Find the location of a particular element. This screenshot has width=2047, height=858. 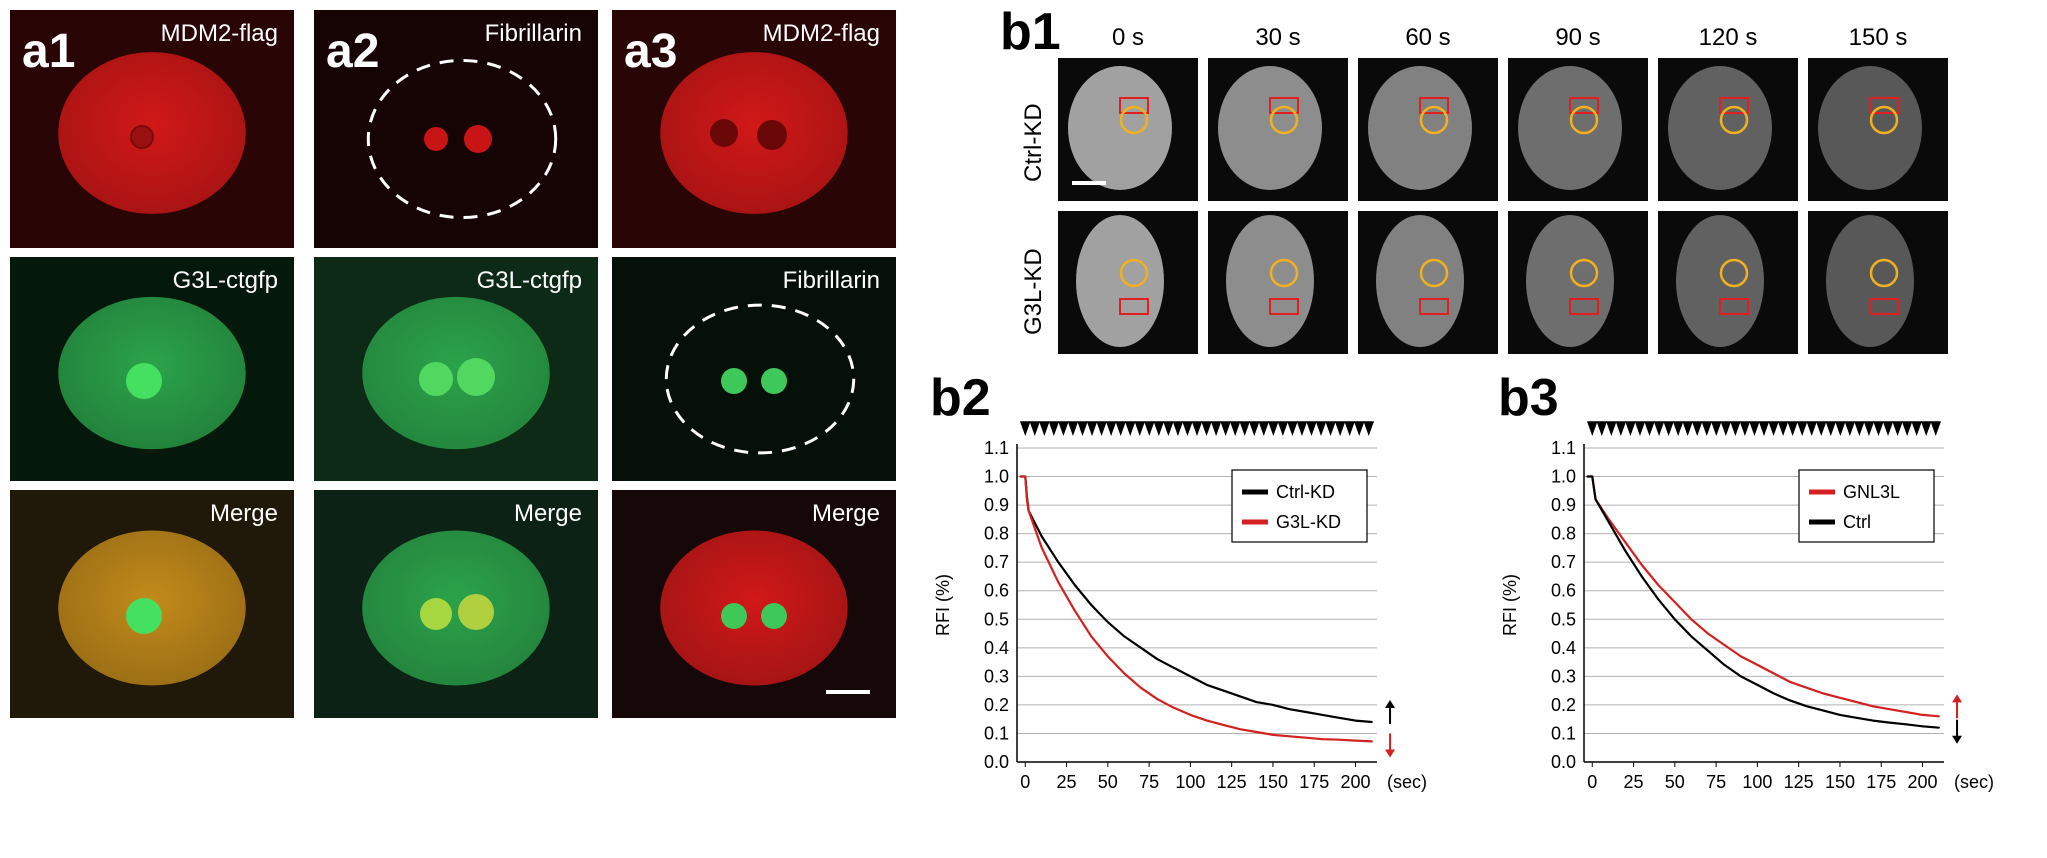

x-tick-label: 75 is located at coordinates (1716, 782).